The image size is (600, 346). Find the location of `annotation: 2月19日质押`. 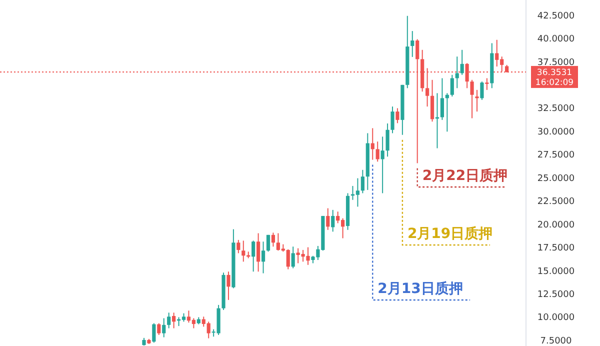

annotation: 2月19日质押 is located at coordinates (450, 233).